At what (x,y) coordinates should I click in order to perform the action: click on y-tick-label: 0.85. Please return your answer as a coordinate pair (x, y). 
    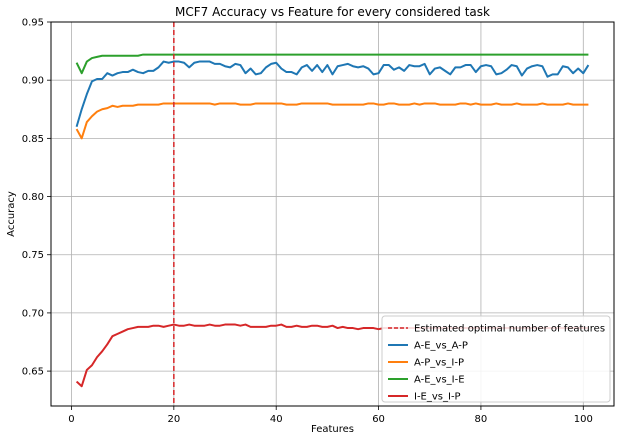
    Looking at the image, I should click on (33, 139).